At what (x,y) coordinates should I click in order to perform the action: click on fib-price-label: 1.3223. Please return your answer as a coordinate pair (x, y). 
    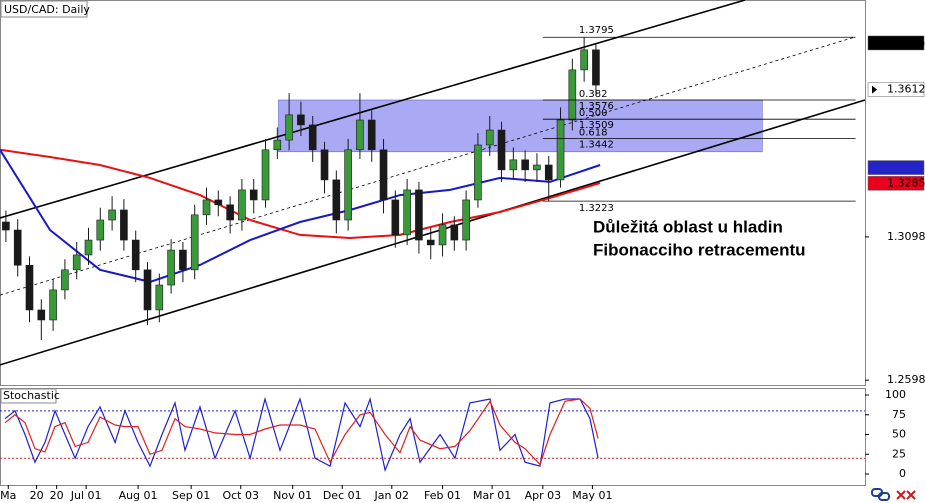
    Looking at the image, I should click on (596, 208).